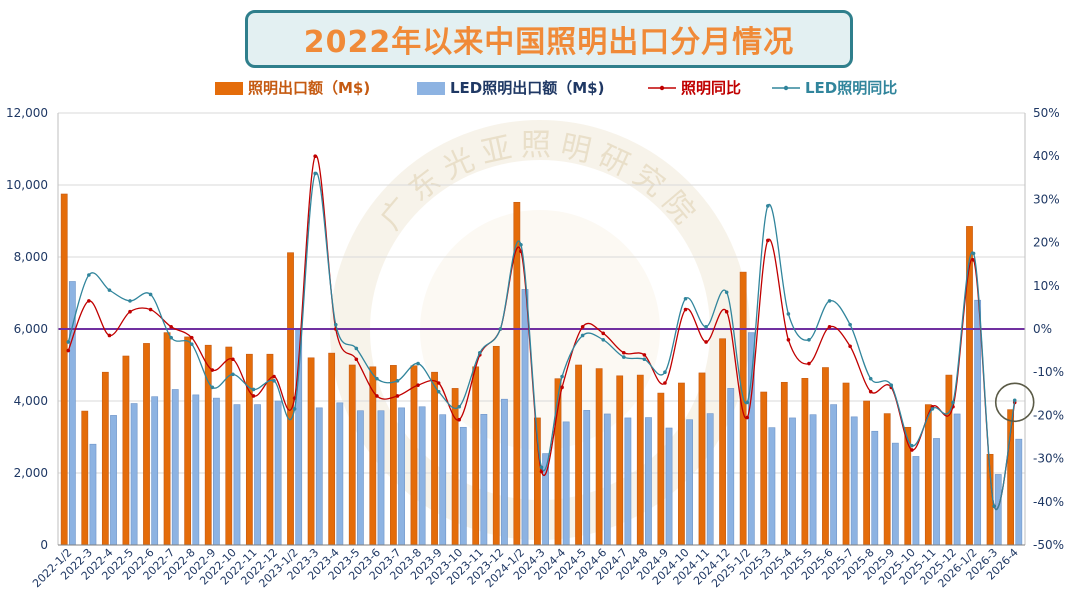 The height and width of the screenshot is (601, 1080). I want to click on y-right-tick-label: -50%, so click(1048, 545).